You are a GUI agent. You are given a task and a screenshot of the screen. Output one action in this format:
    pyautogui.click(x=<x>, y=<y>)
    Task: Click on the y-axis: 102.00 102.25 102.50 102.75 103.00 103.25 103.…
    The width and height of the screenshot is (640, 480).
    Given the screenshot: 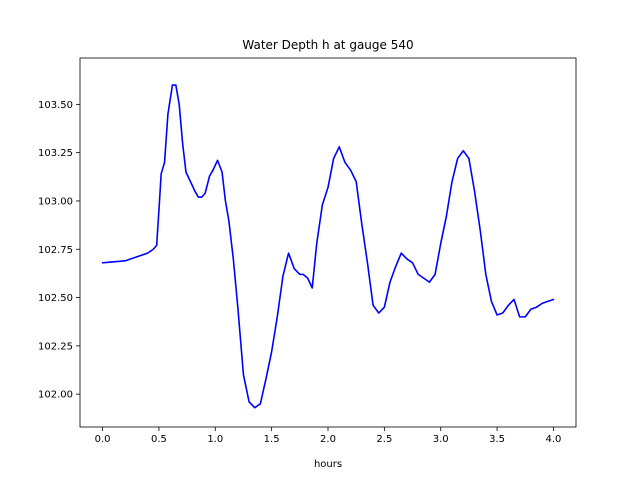 What is the action you would take?
    pyautogui.click(x=59, y=250)
    